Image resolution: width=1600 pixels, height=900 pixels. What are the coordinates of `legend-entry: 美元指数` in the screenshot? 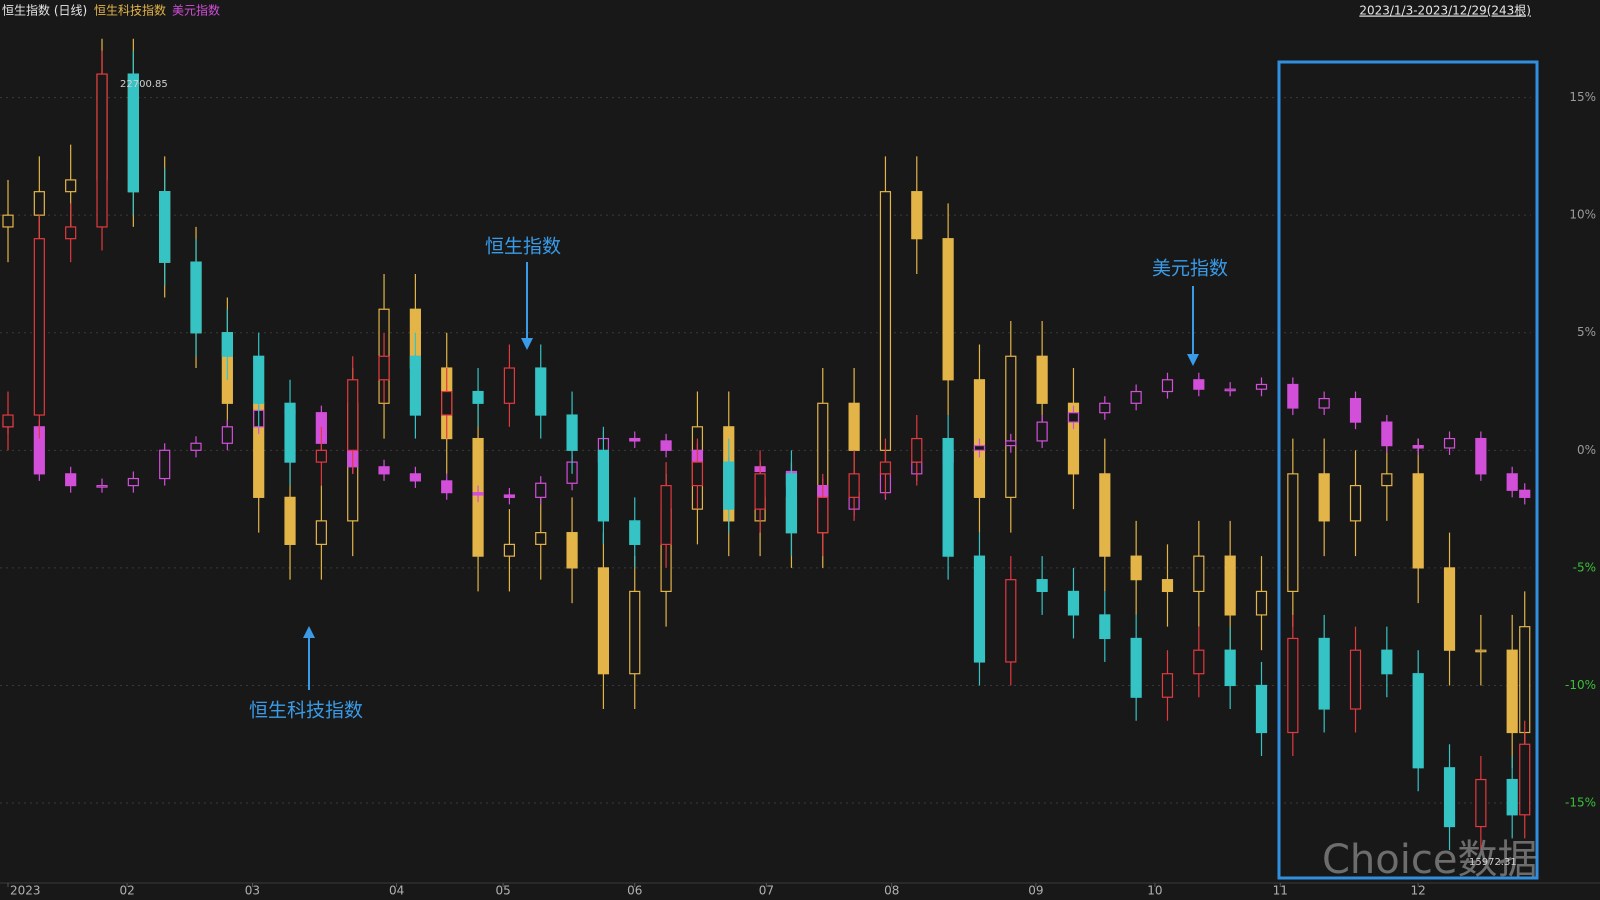 It's located at (196, 10).